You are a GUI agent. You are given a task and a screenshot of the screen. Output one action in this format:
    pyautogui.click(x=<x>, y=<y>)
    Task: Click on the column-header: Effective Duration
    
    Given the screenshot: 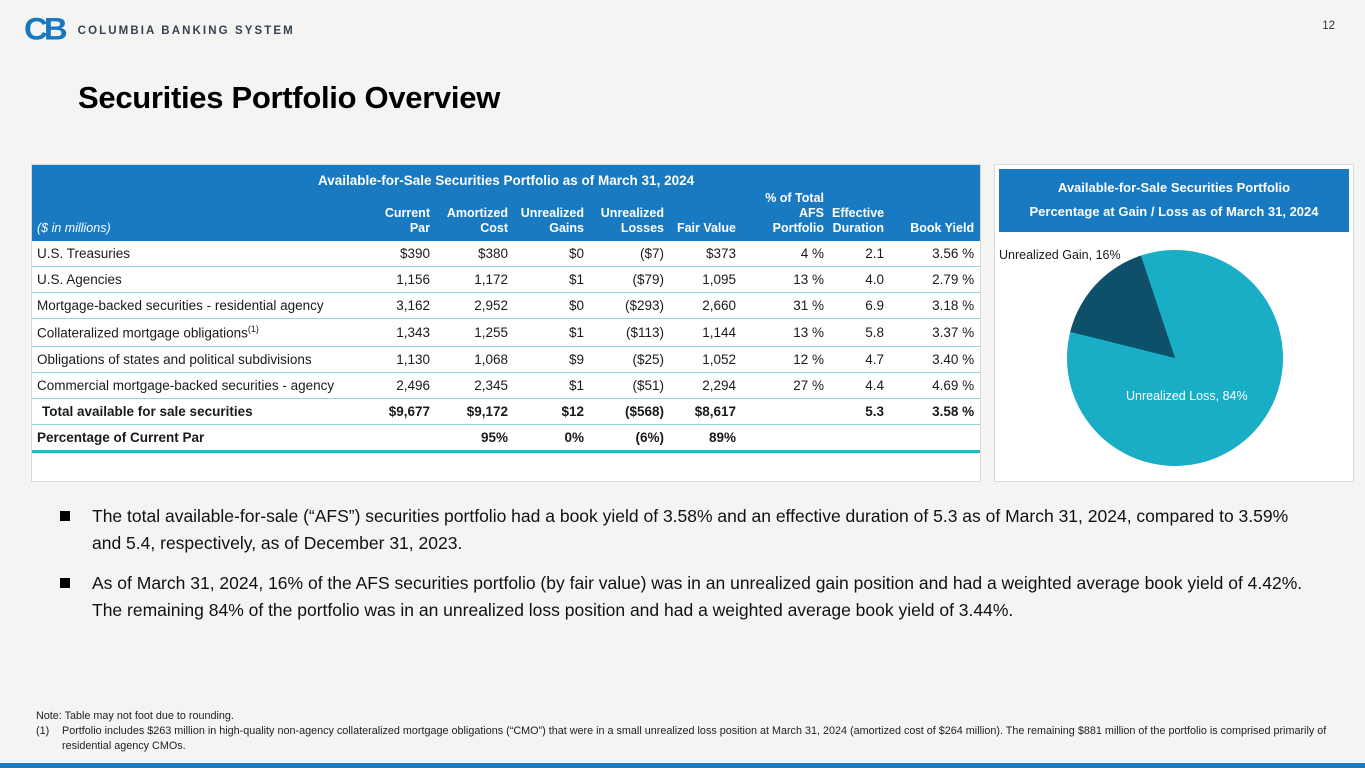 What is the action you would take?
    pyautogui.click(x=860, y=215)
    